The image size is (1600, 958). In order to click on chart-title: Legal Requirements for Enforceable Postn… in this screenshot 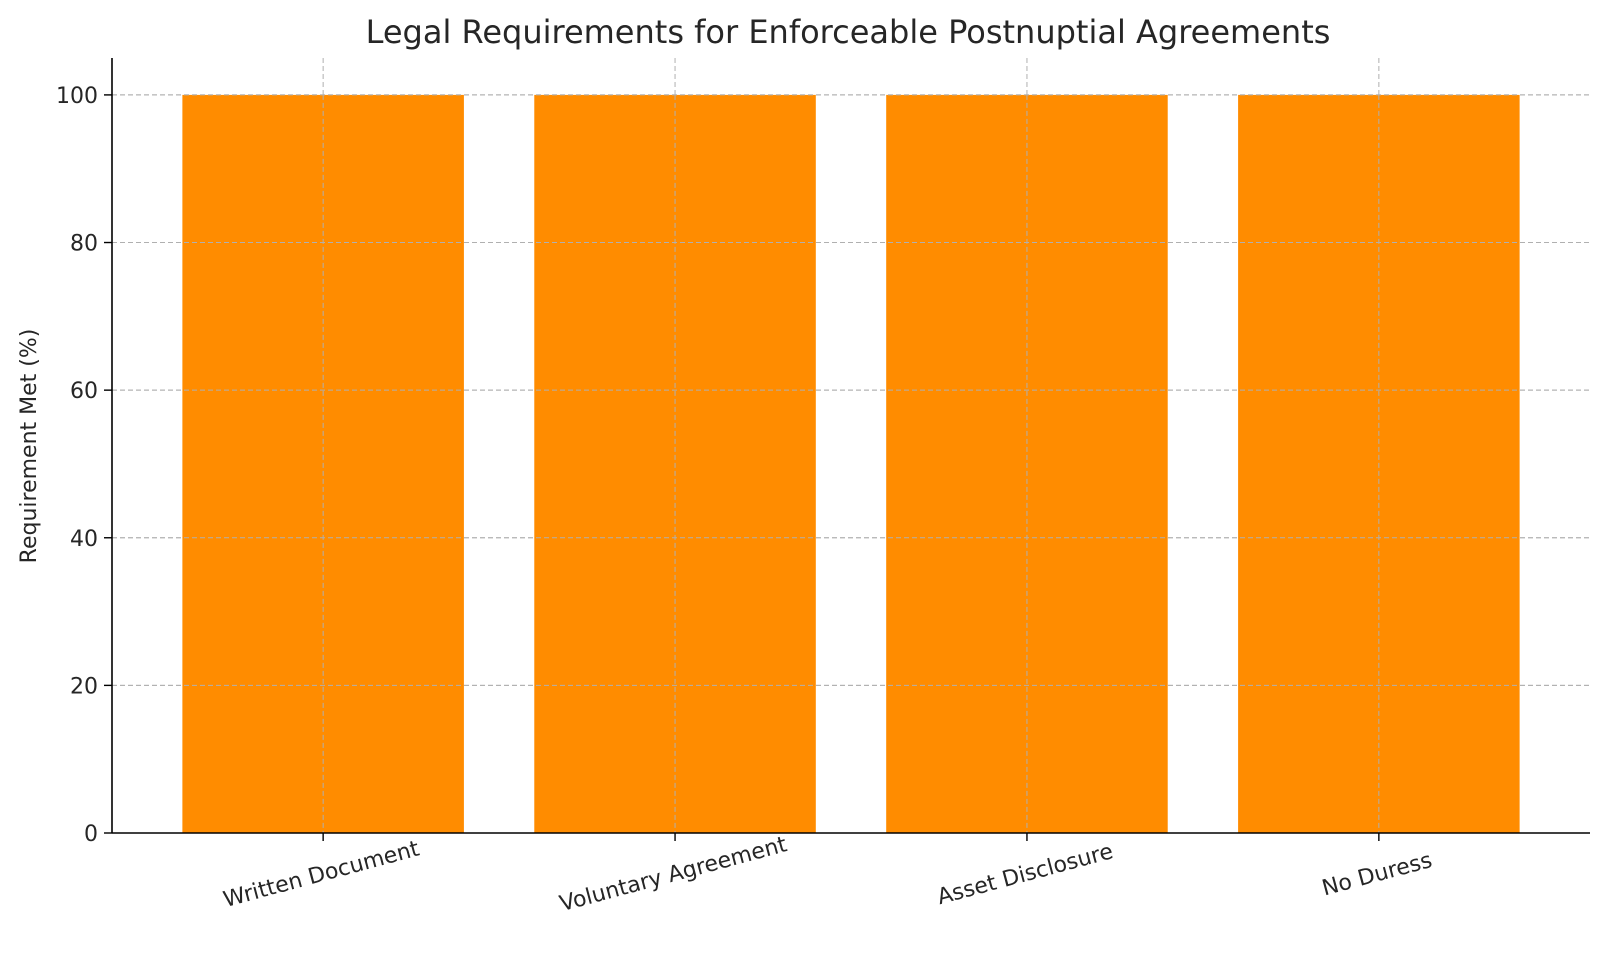, I will do `click(848, 32)`.